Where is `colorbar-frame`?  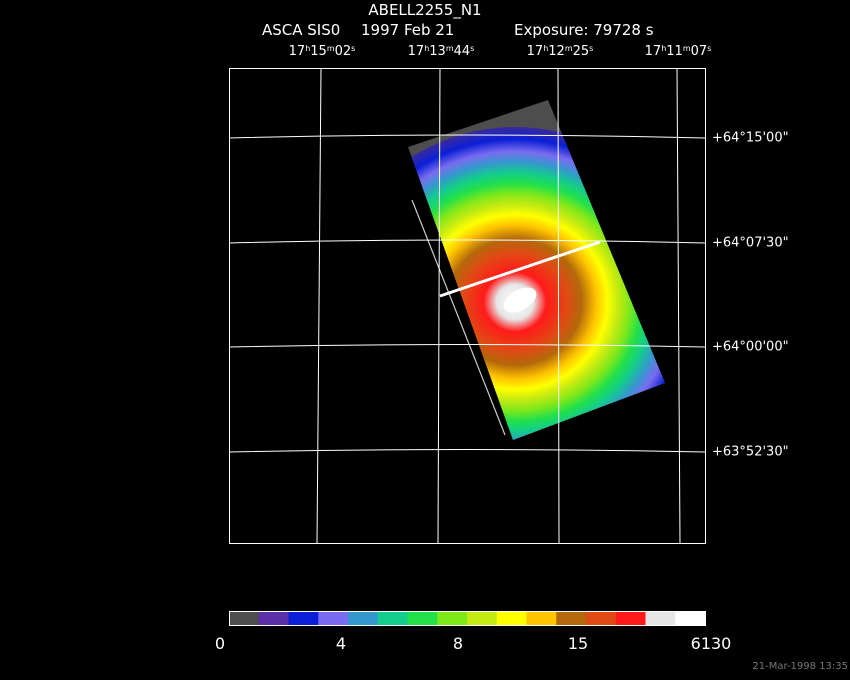
colorbar-frame is located at coordinates (467, 618).